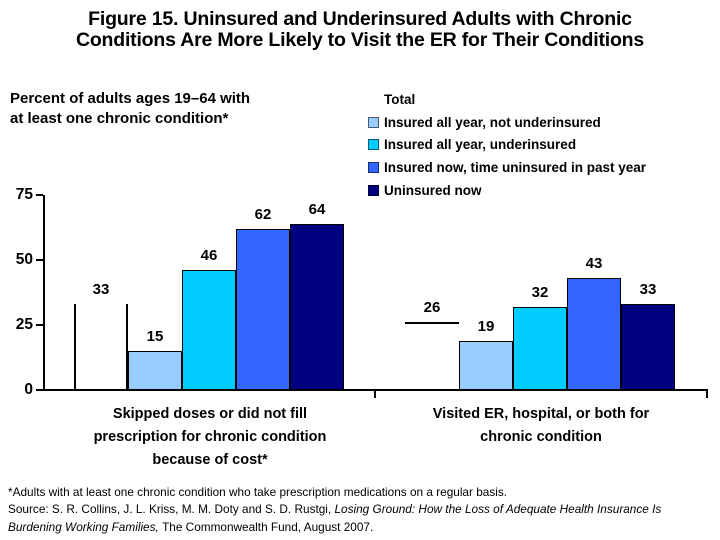 The image size is (720, 540). I want to click on y-tick-label: 75, so click(24, 194).